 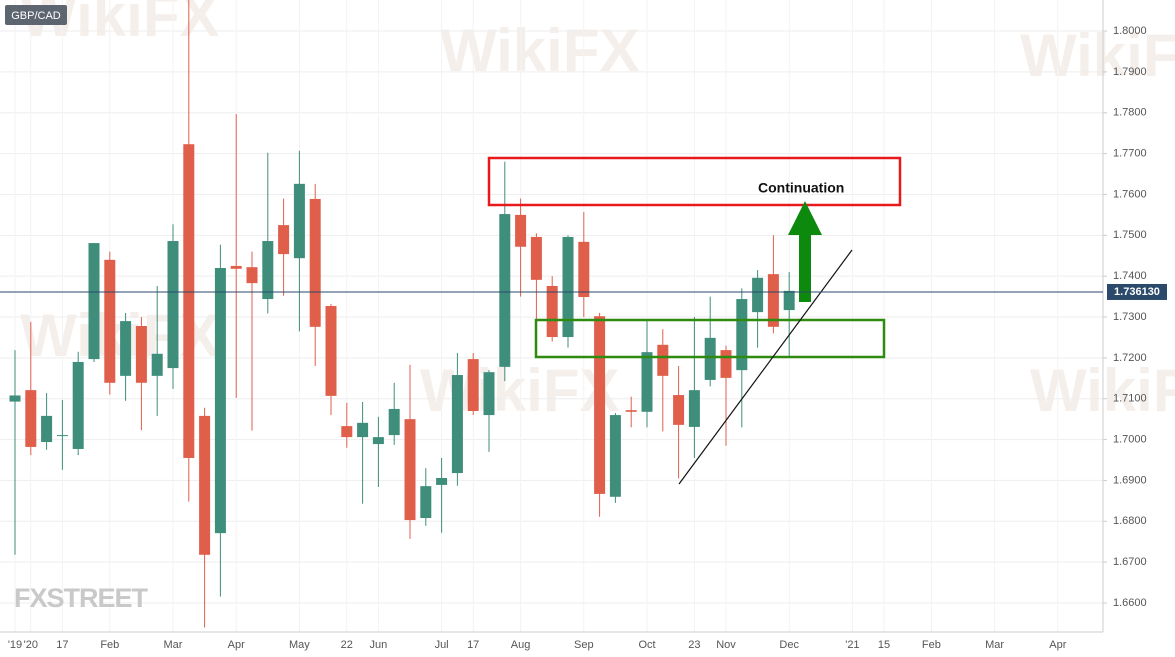 I want to click on support-zone, so click(x=710, y=338).